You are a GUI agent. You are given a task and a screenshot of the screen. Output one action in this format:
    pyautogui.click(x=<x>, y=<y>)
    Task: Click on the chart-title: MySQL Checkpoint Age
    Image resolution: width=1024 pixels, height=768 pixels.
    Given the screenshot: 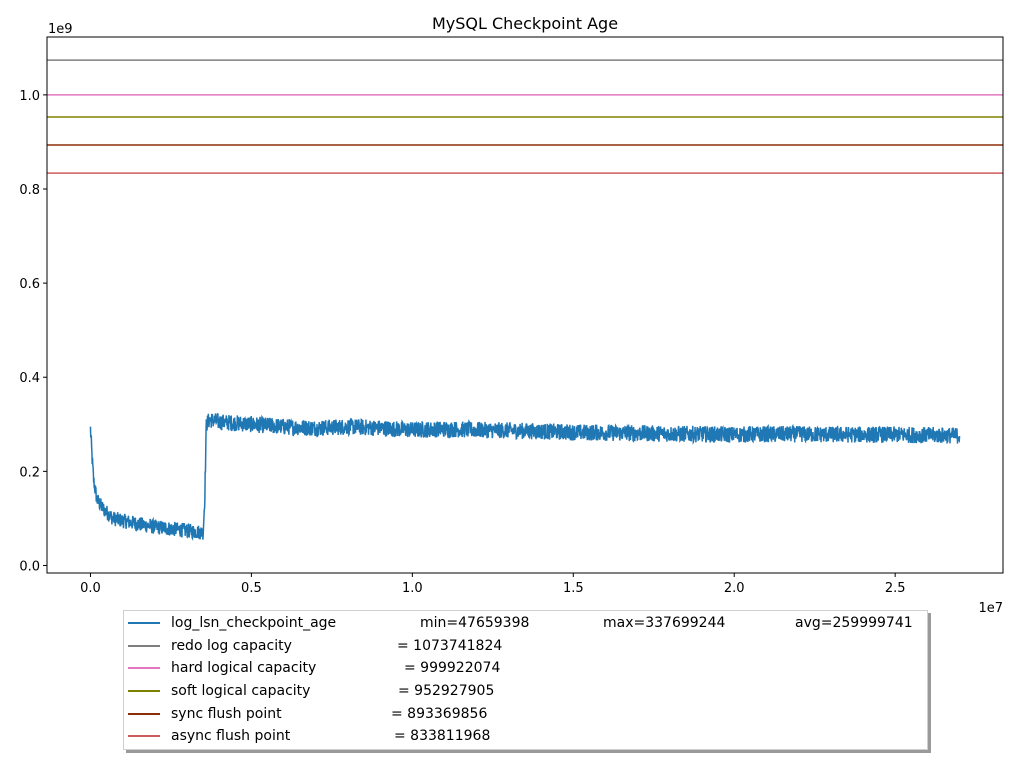 What is the action you would take?
    pyautogui.click(x=525, y=23)
    